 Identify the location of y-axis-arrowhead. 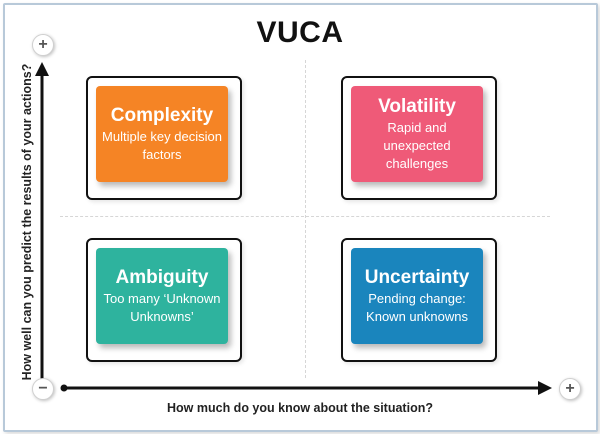
(42, 69).